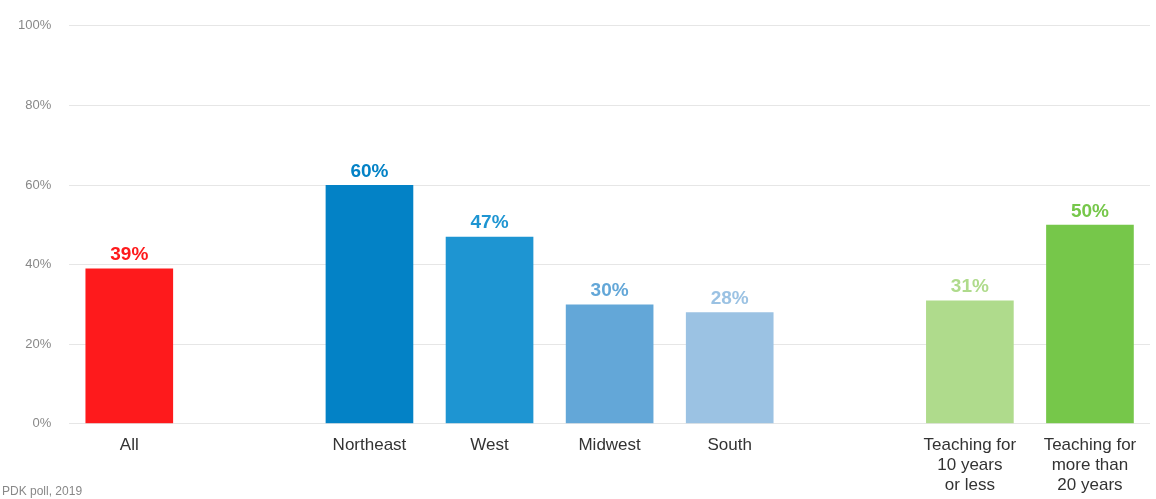 The image size is (1156, 499). Describe the element at coordinates (969, 286) in the screenshot. I see `data-label: 31%` at that location.